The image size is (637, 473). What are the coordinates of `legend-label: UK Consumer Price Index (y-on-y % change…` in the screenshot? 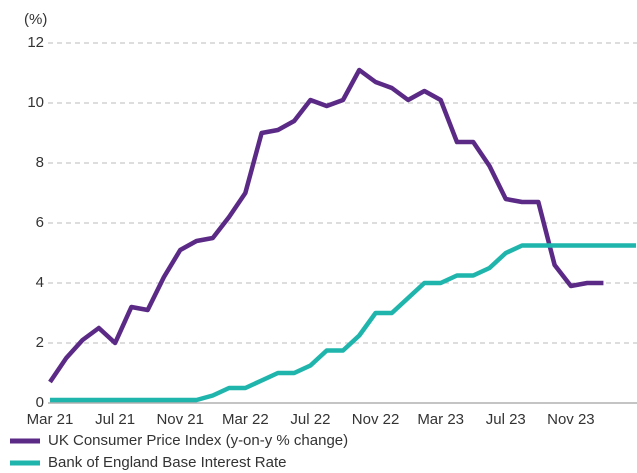 It's located at (198, 440).